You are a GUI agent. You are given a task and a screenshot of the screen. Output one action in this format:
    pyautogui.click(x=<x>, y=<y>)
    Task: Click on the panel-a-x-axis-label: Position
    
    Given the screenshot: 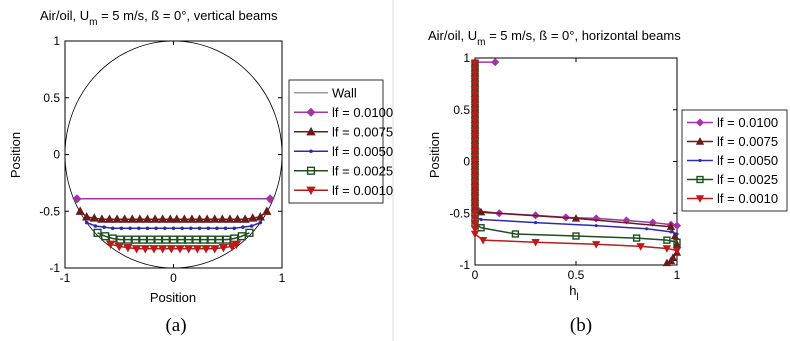 What is the action you would take?
    pyautogui.click(x=173, y=297)
    